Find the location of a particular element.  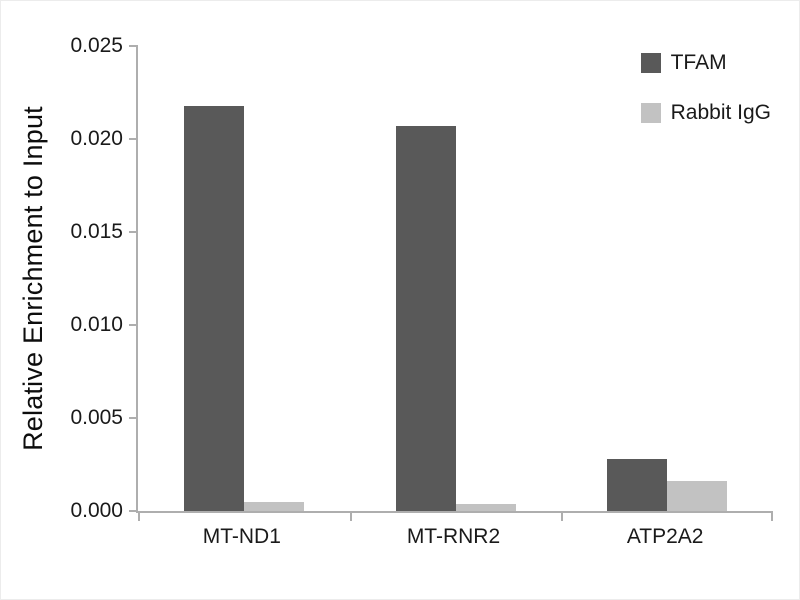

bar-rabbit-igg-atp2a2 is located at coordinates (697, 496).